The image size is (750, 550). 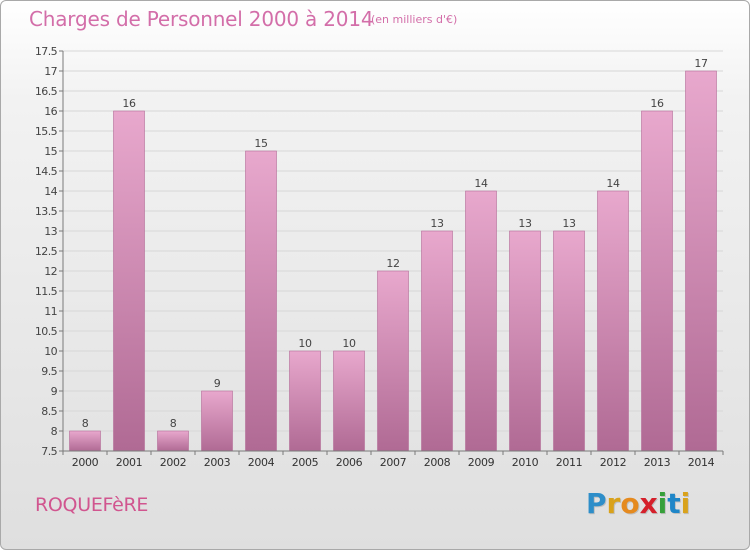 What do you see at coordinates (129, 281) in the screenshot?
I see `bar-2001` at bounding box center [129, 281].